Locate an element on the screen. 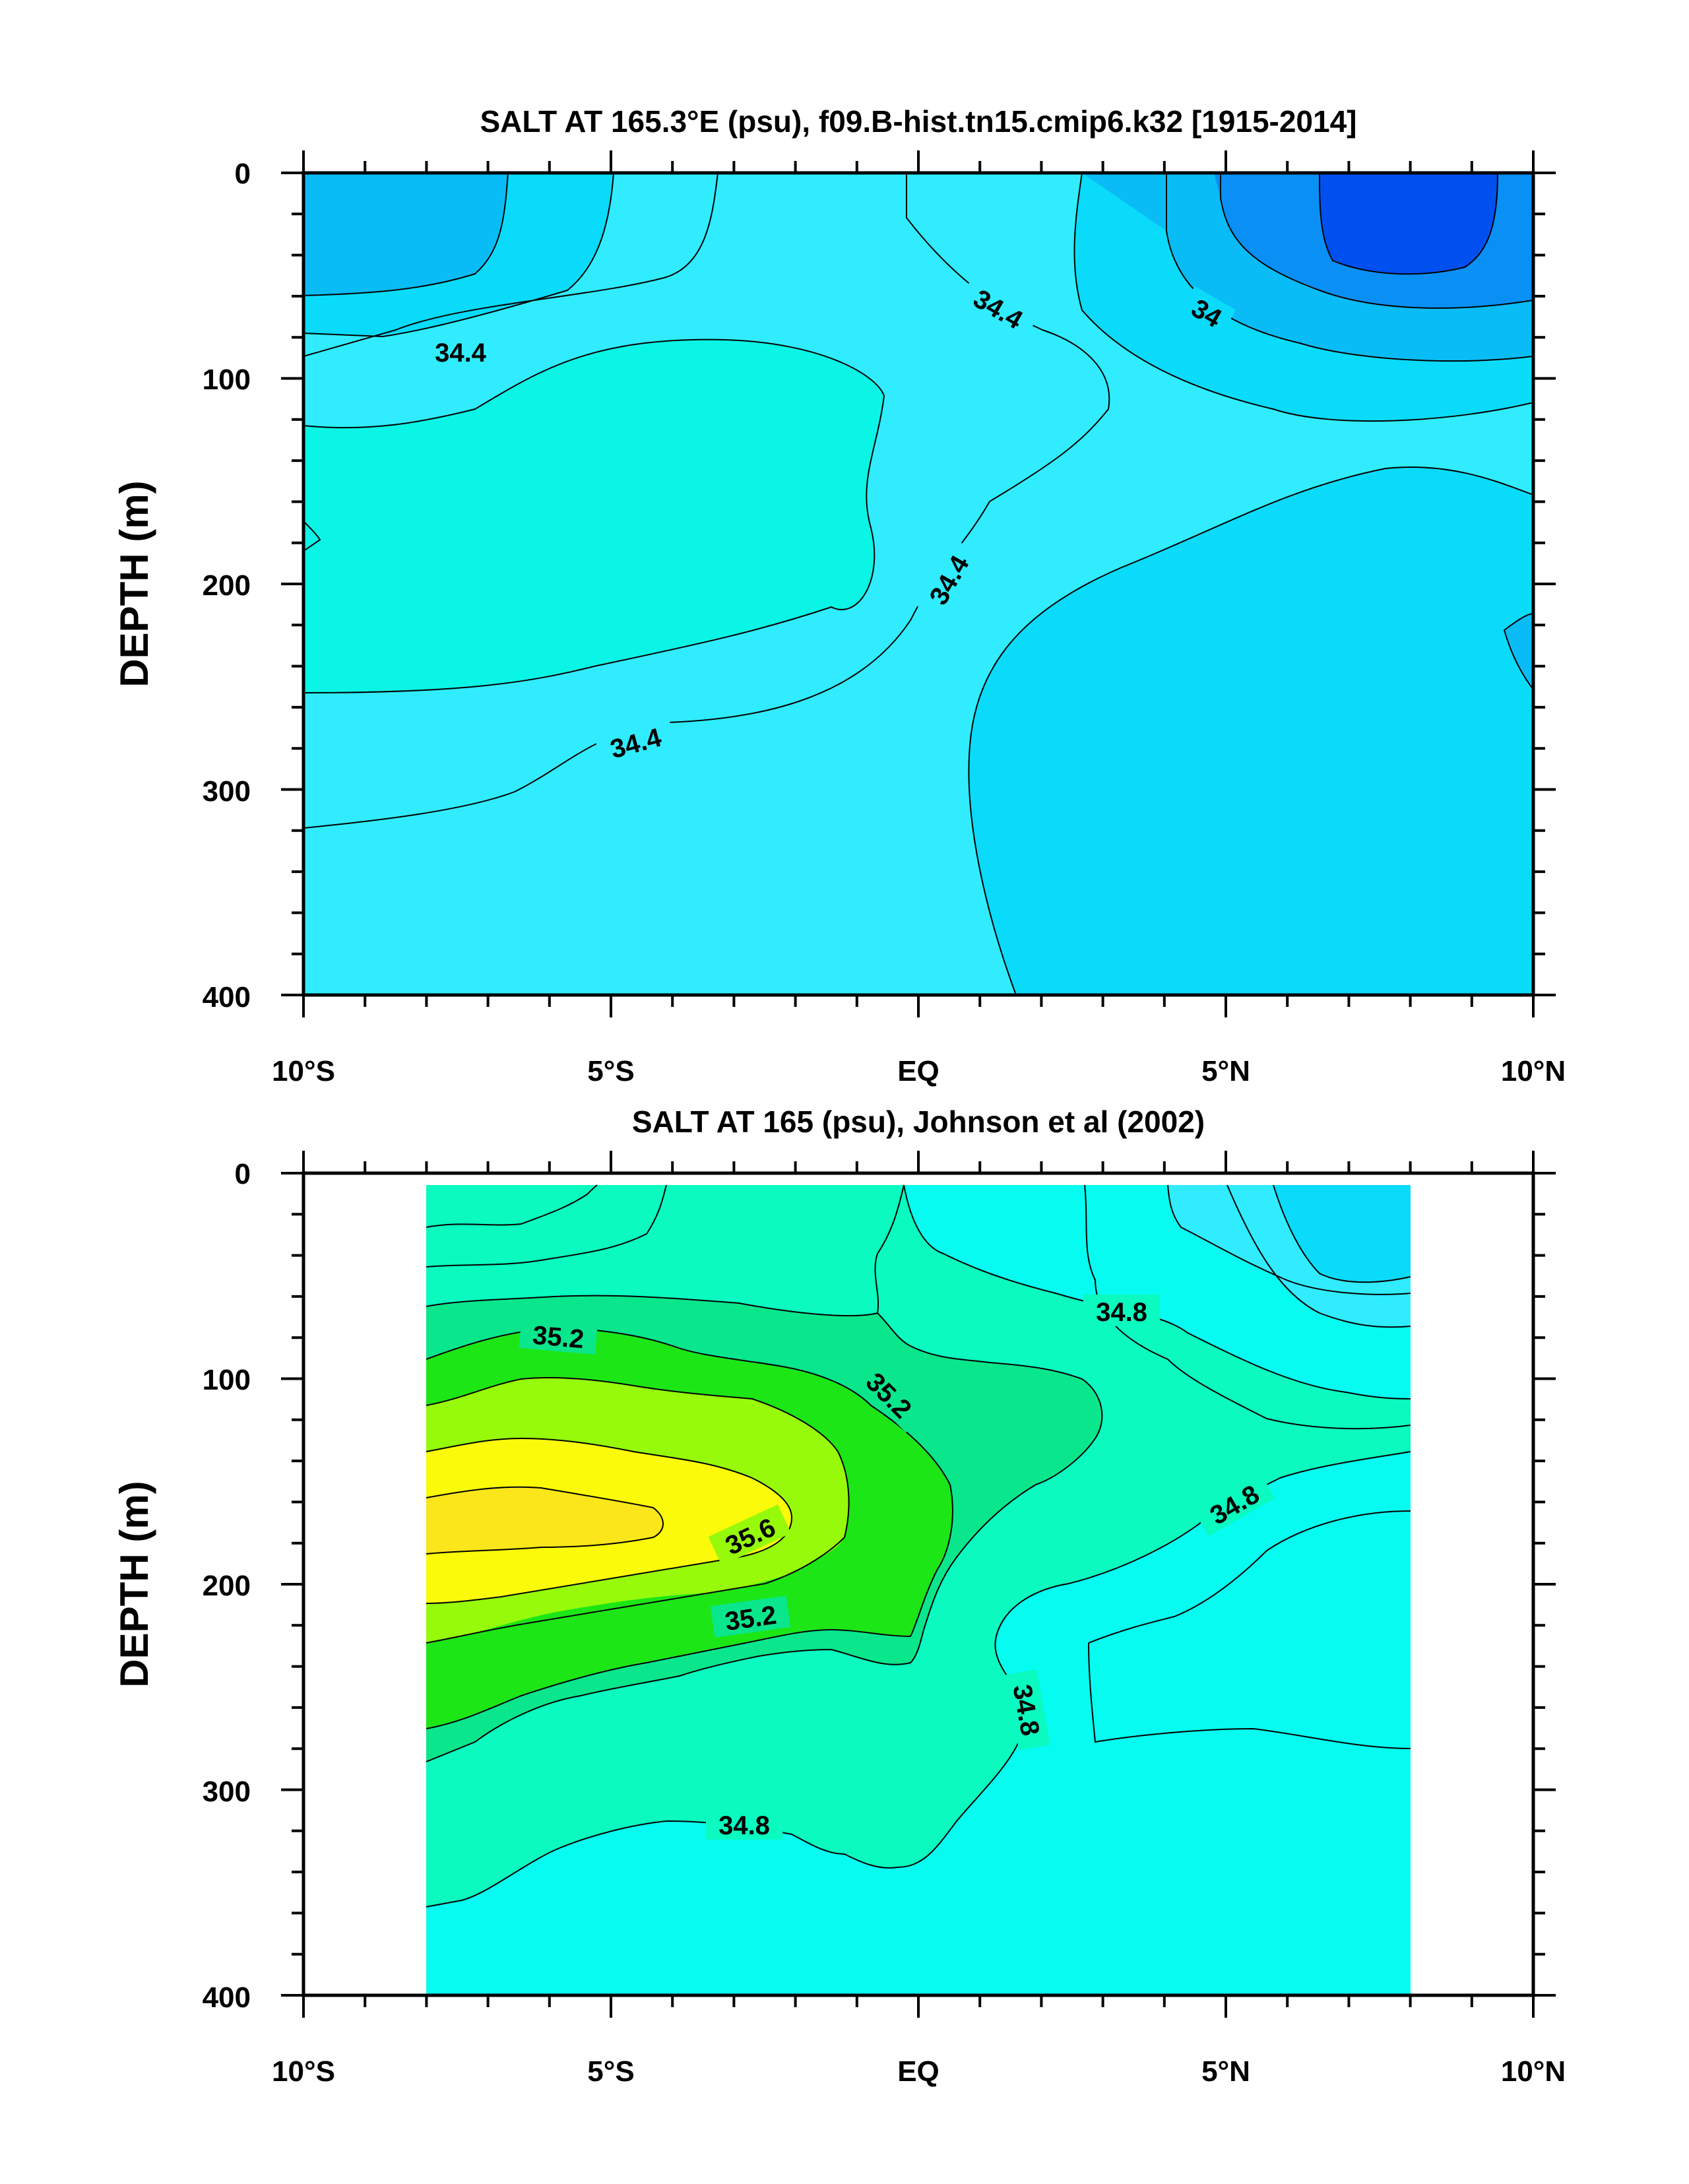  panel-a-ytick-100: 100 is located at coordinates (227, 380).